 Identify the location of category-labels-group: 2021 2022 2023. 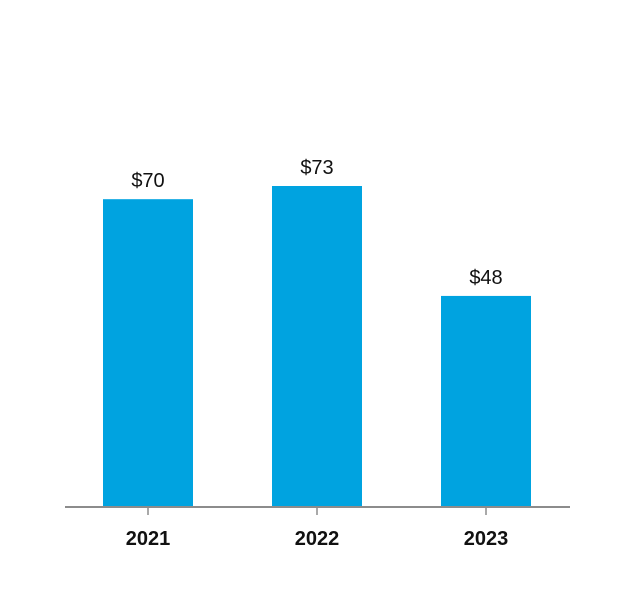
(317, 539).